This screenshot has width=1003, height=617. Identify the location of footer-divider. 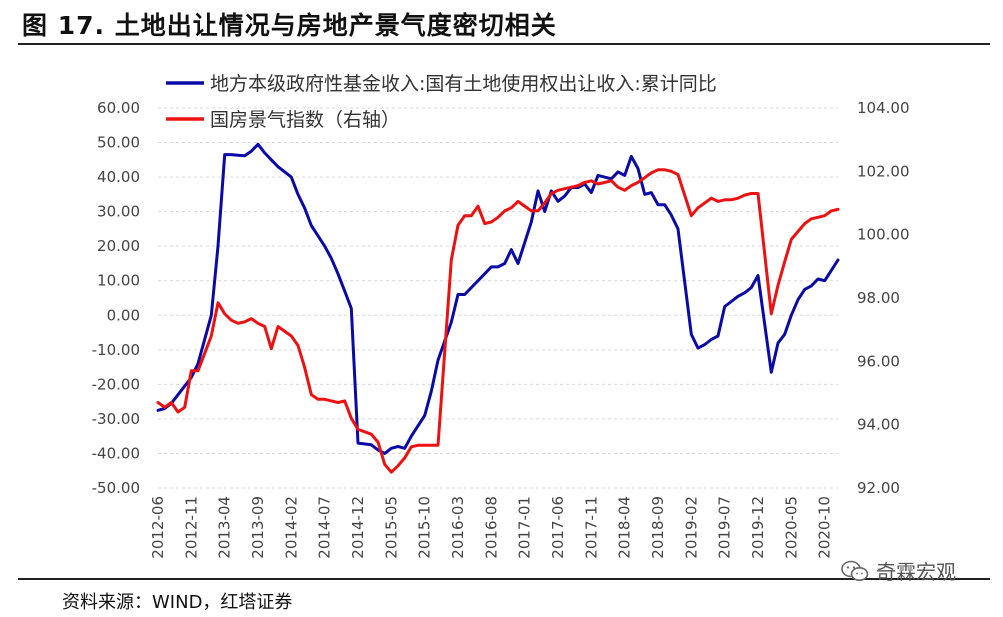
(504, 579).